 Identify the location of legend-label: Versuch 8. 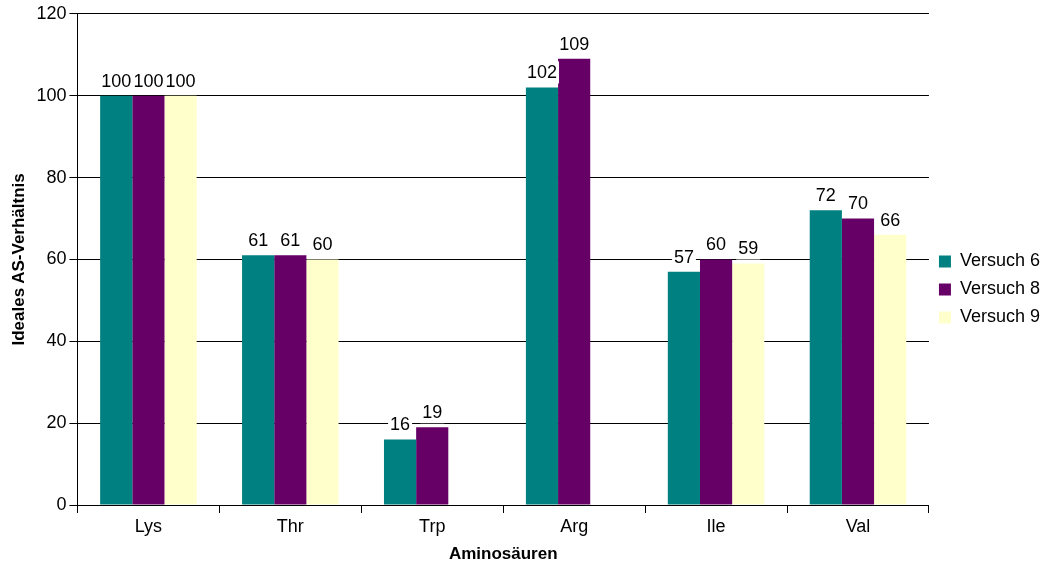
(1000, 288).